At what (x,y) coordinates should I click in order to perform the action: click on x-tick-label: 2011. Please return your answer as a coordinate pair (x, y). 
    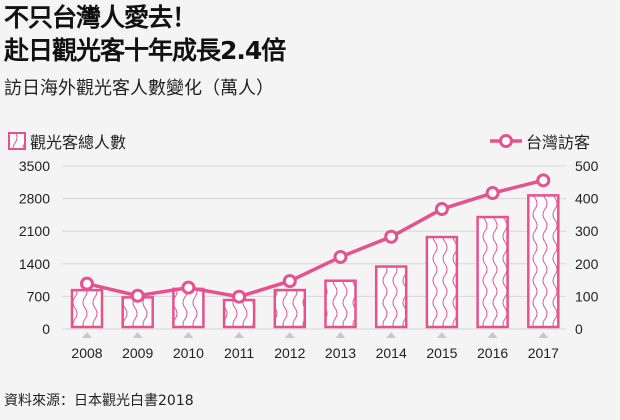
    Looking at the image, I should click on (239, 353).